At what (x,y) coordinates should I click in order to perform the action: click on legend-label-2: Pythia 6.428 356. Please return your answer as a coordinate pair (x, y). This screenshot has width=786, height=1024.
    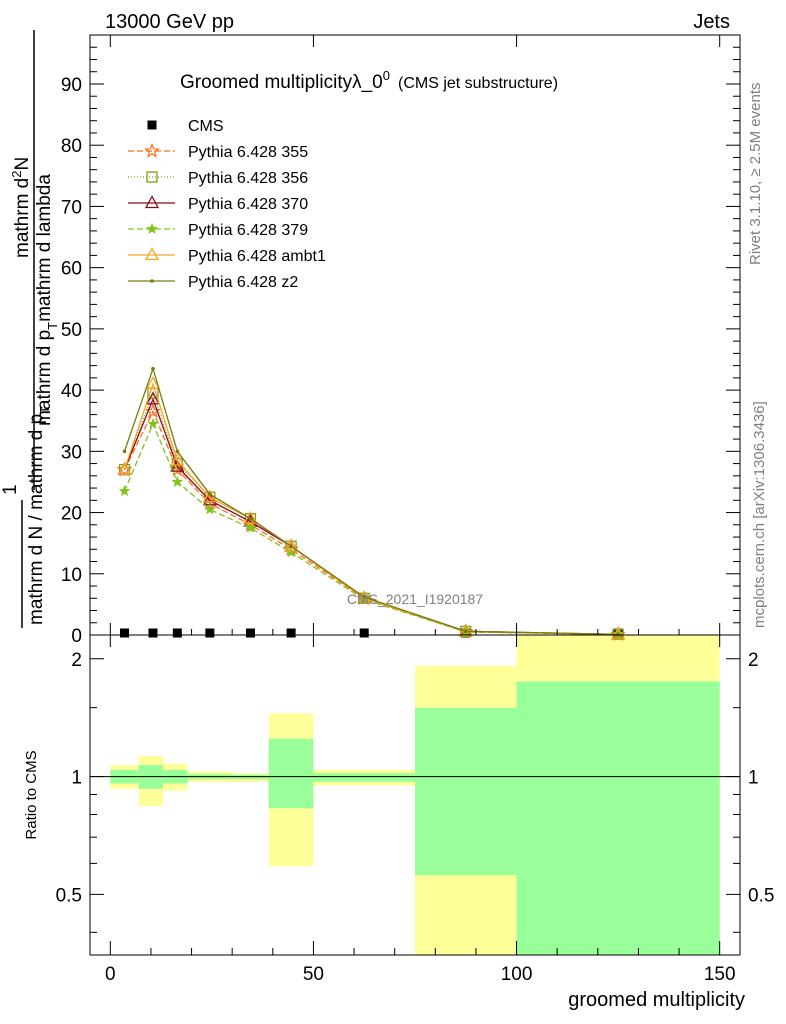
    Looking at the image, I should click on (248, 178).